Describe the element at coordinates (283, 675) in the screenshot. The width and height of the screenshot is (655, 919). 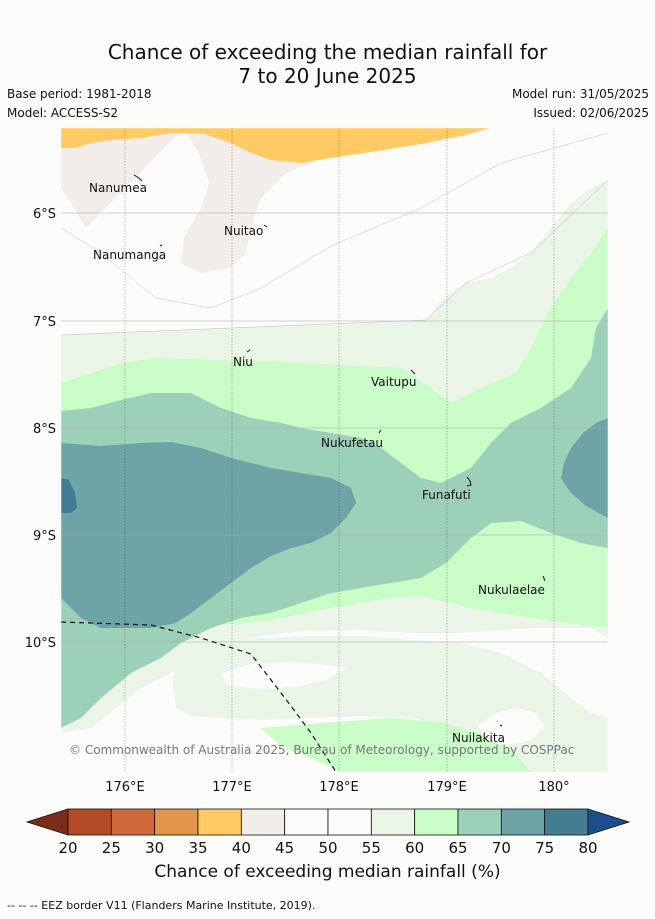
I see `region-50-55-south` at that location.